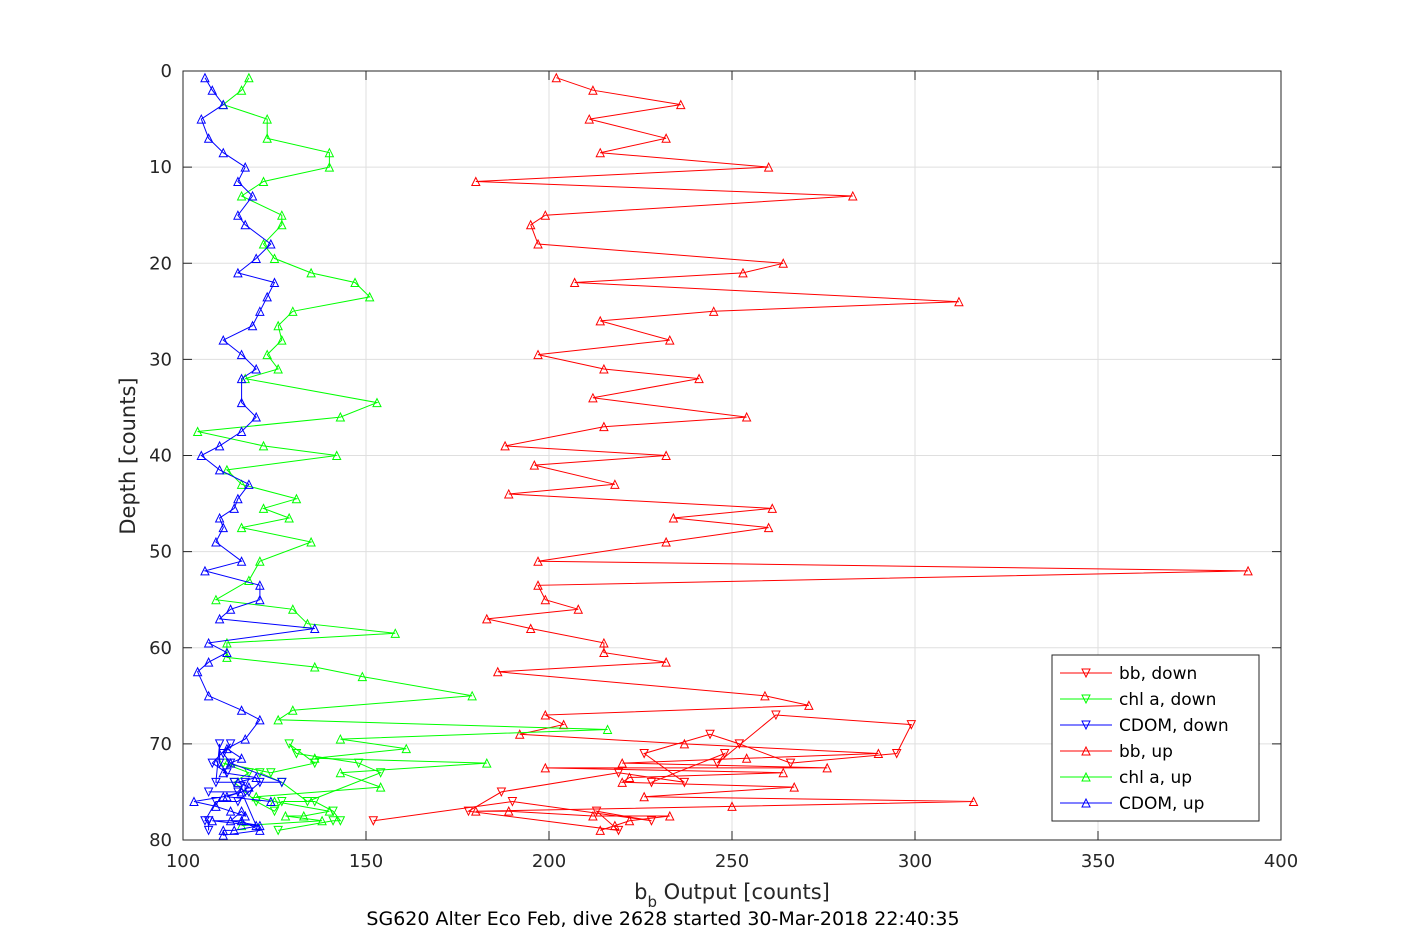 The image size is (1417, 945). I want to click on x-tick-label: 150, so click(366, 861).